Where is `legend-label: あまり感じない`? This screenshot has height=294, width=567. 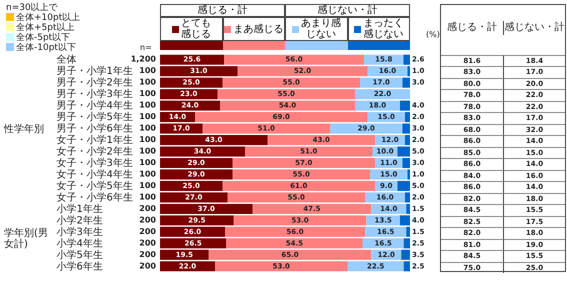
legend-label: あまり感じない is located at coordinates (320, 29).